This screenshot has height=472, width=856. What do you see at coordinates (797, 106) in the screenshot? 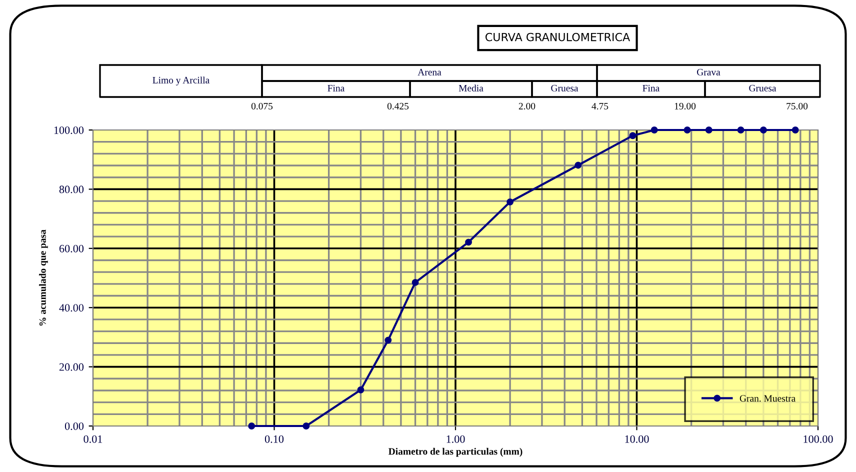
I see `text: 75.00` at bounding box center [797, 106].